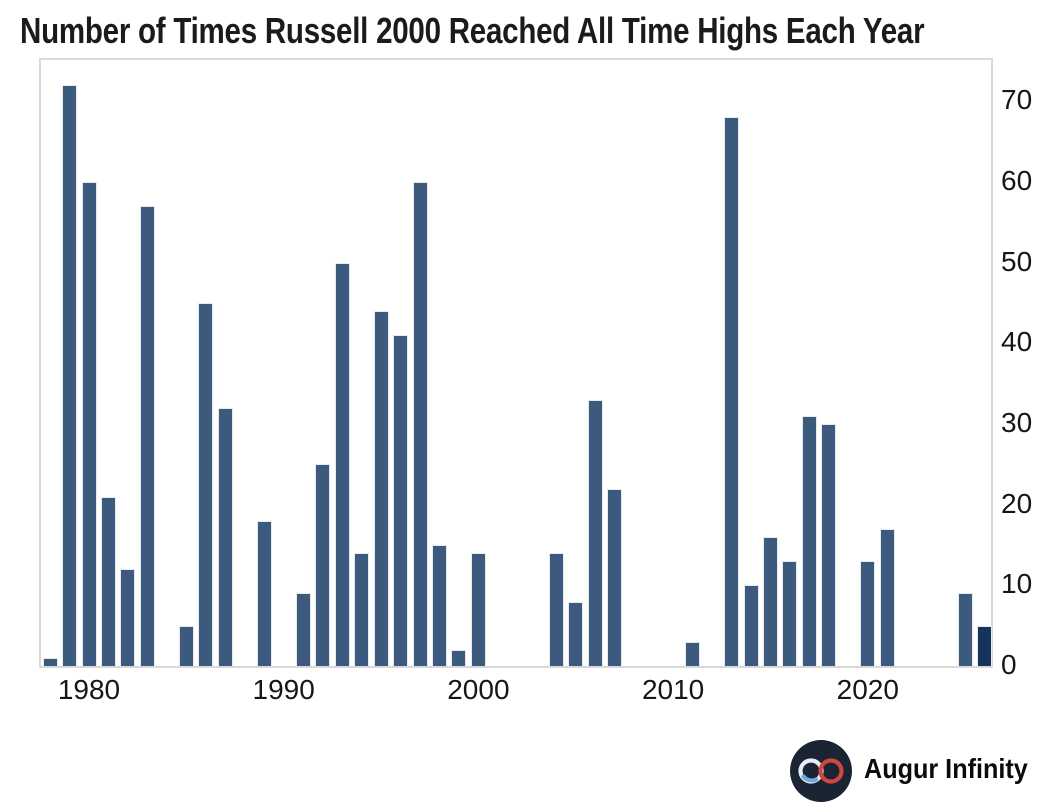  Describe the element at coordinates (478, 689) in the screenshot. I see `x-tick-2000: 2000` at that location.